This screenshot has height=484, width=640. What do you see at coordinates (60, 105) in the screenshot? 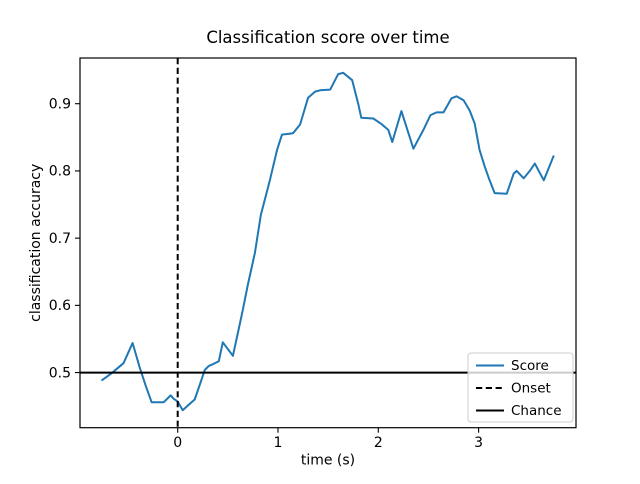
I see `y-tick-label: 0.9` at bounding box center [60, 105].